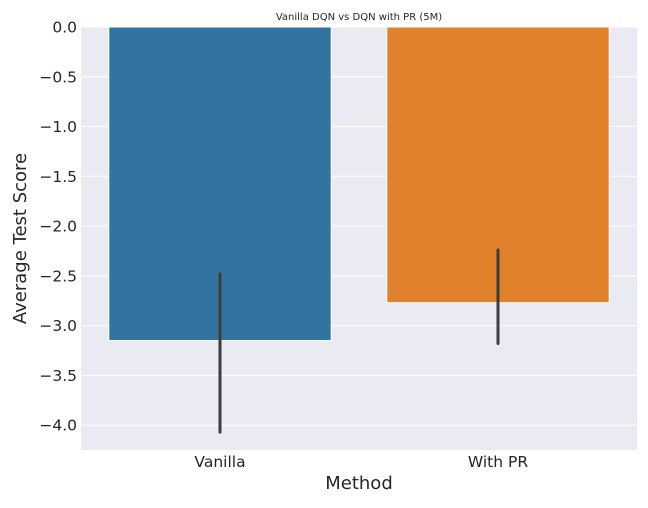  What do you see at coordinates (361, 462) in the screenshot?
I see `x-tick-labels: Vanilla With PR` at bounding box center [361, 462].